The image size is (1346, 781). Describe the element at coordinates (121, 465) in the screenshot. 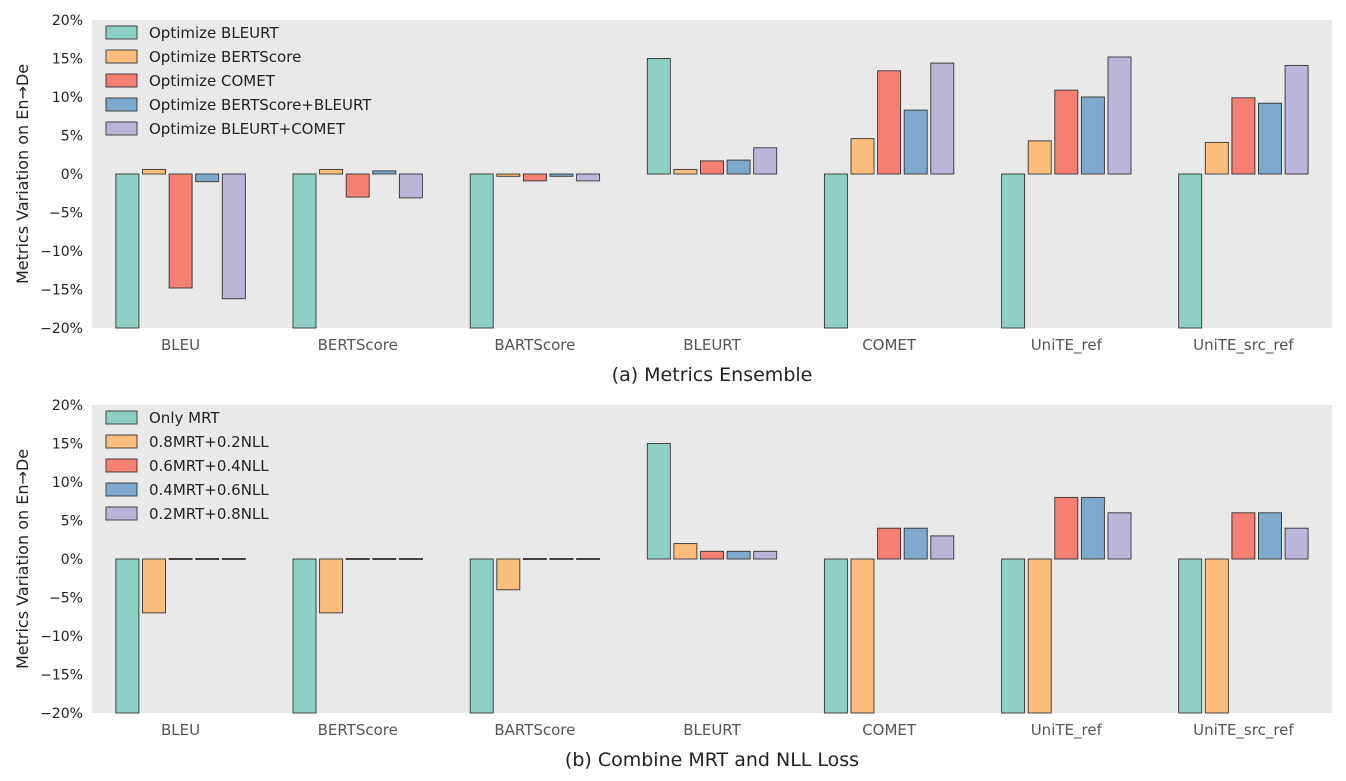

I see `legend-swatch-0-6mrt-0-4nll` at that location.